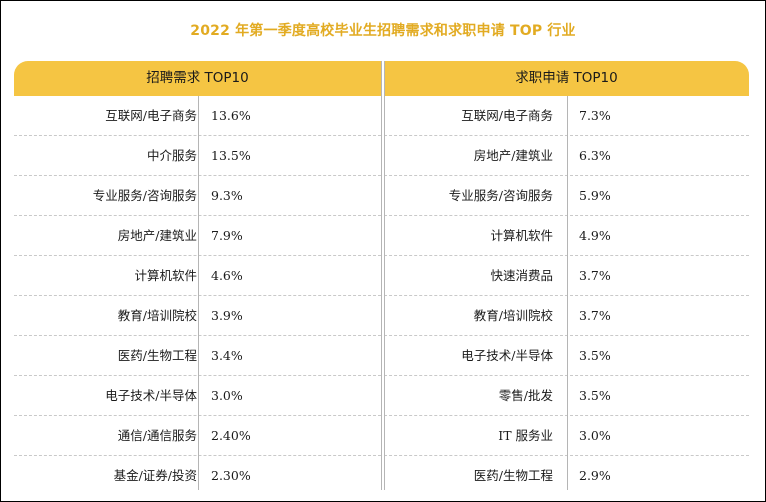  I want to click on table-row: 基金/证券/投资 2.30%, so click(197, 475).